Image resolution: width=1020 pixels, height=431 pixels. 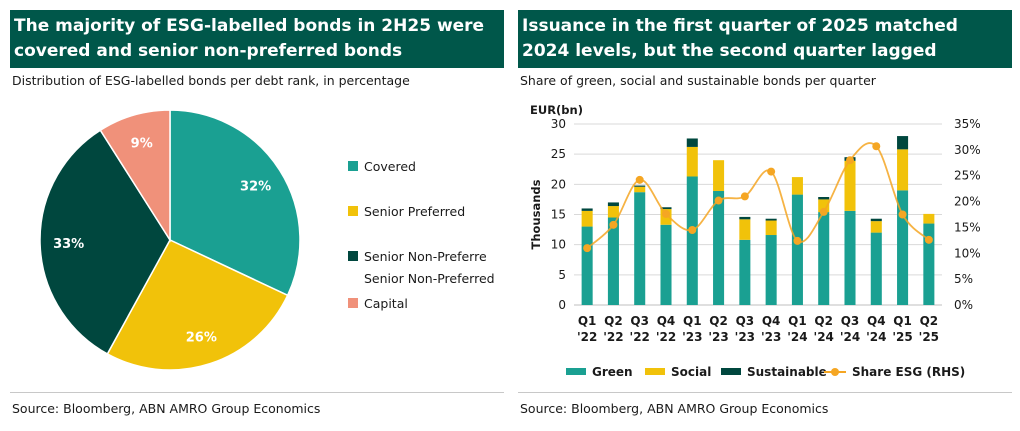 What do you see at coordinates (558, 215) in the screenshot?
I see `y-tick-label: 15` at bounding box center [558, 215].